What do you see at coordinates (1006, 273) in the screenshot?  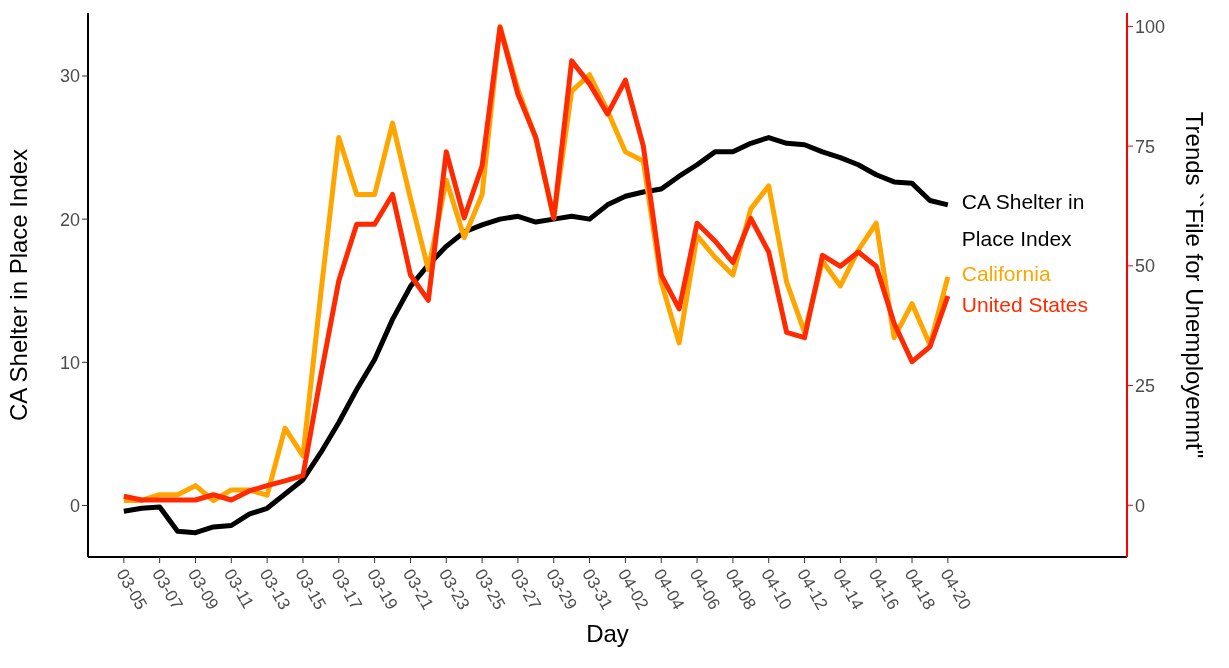 I see `series-label: California` at bounding box center [1006, 273].